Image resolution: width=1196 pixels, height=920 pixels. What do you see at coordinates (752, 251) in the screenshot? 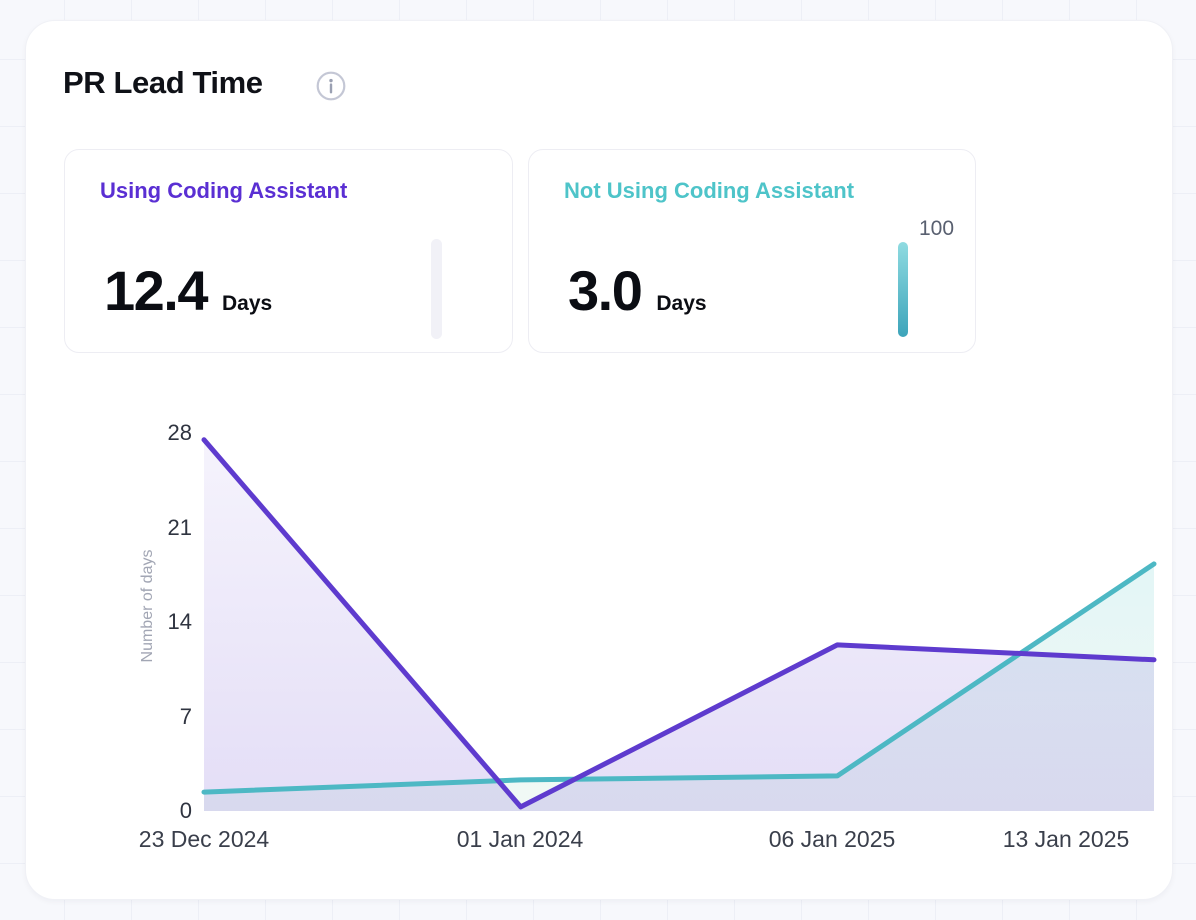
I see `stat-card-not-using-assistant: Not Using Coding Assistant 3.0 Days 100` at bounding box center [752, 251].